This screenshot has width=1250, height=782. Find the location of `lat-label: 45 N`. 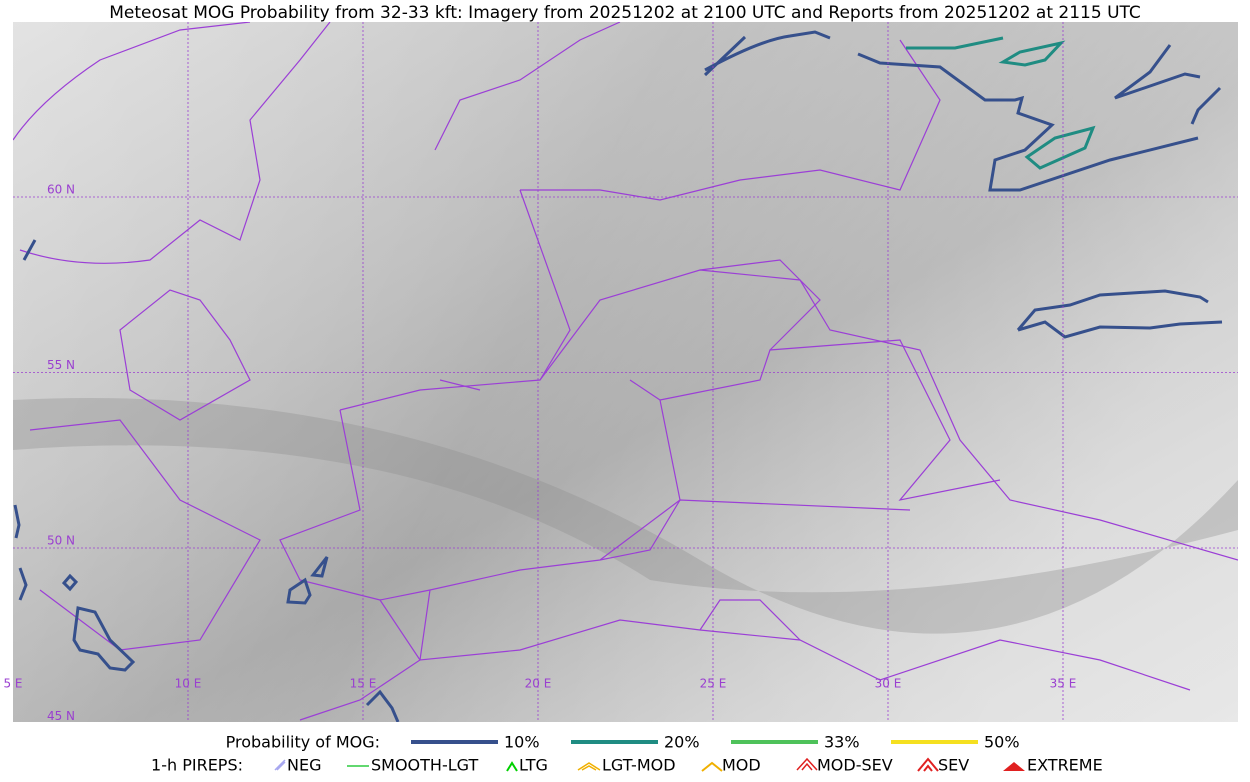

lat-label: 45 N is located at coordinates (61, 716).